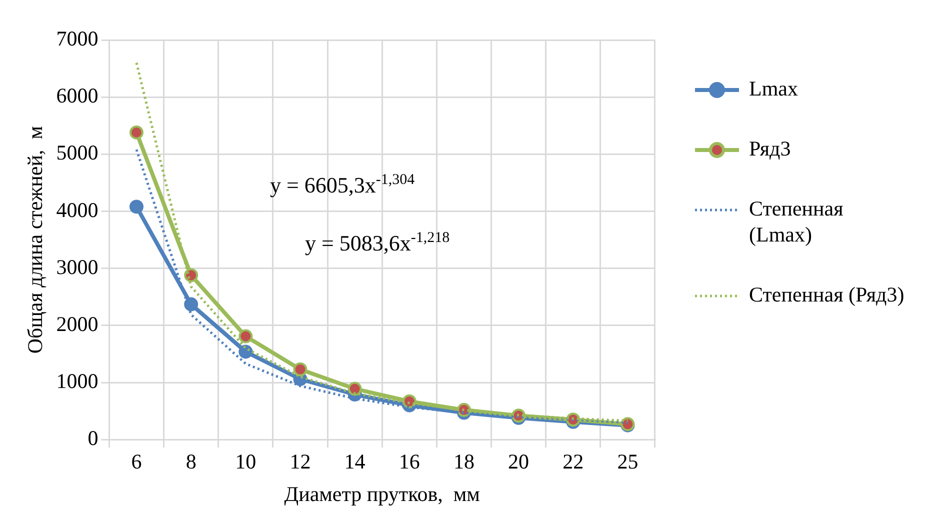 Image resolution: width=925 pixels, height=527 pixels. Describe the element at coordinates (77, 152) in the screenshot. I see `y-tick-label: 5000` at that location.